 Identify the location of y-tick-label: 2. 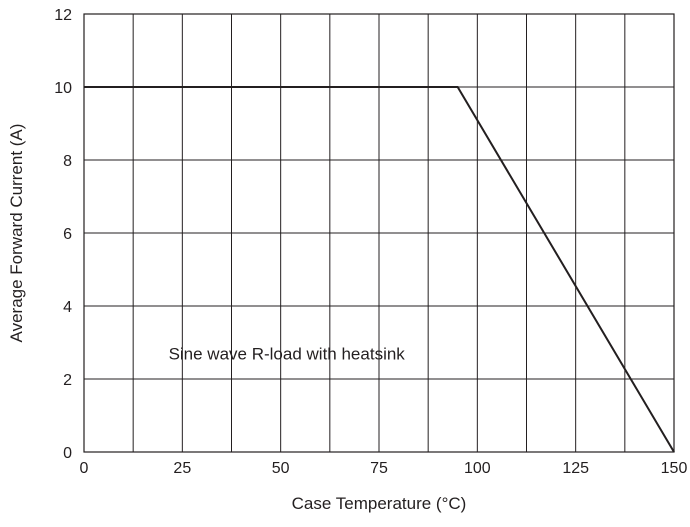
(67, 380).